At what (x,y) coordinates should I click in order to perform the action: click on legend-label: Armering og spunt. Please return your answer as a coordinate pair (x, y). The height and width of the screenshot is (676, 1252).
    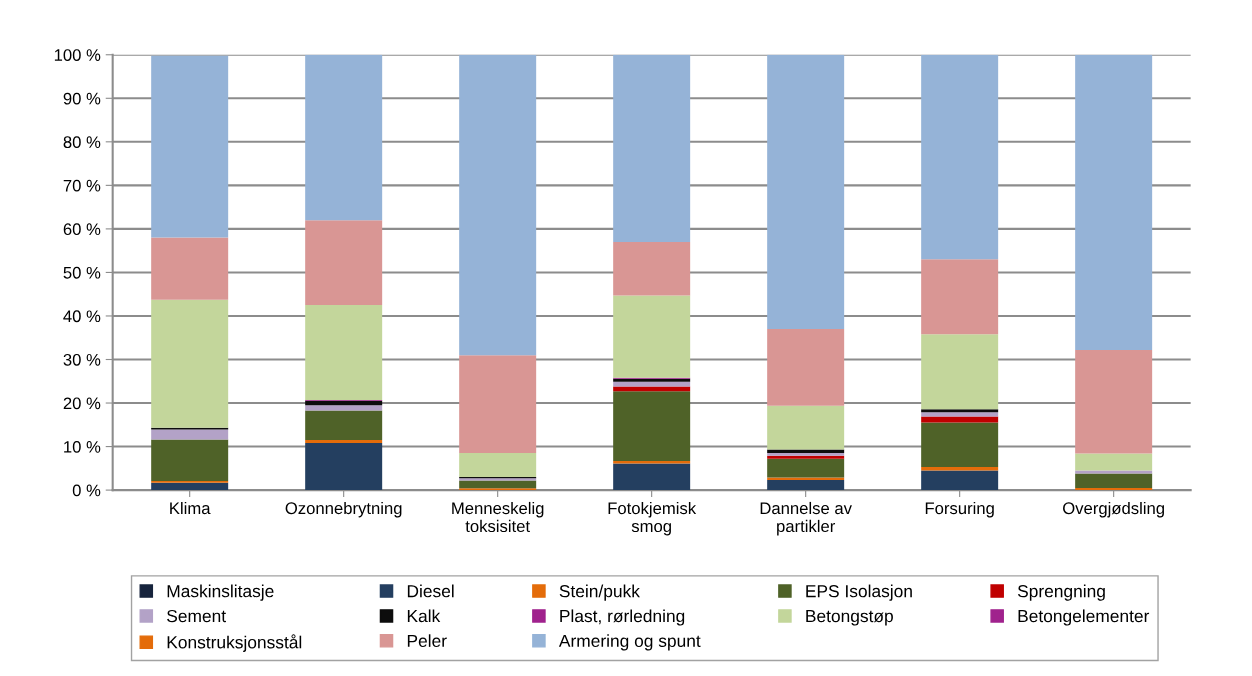
    Looking at the image, I should click on (629, 642).